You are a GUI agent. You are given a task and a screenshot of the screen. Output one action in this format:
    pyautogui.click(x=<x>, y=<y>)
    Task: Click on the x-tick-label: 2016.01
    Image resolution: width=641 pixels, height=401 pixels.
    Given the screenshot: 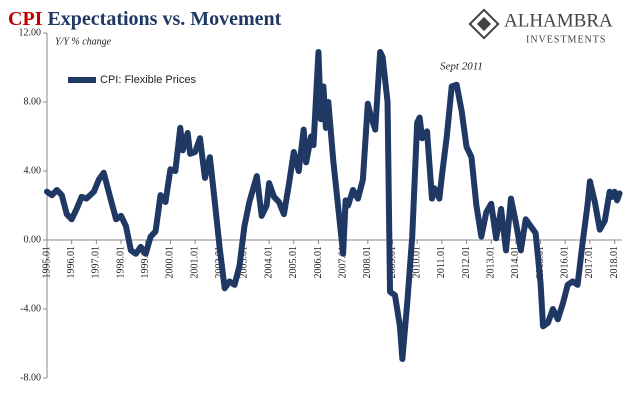 What is the action you would take?
    pyautogui.click(x=565, y=262)
    